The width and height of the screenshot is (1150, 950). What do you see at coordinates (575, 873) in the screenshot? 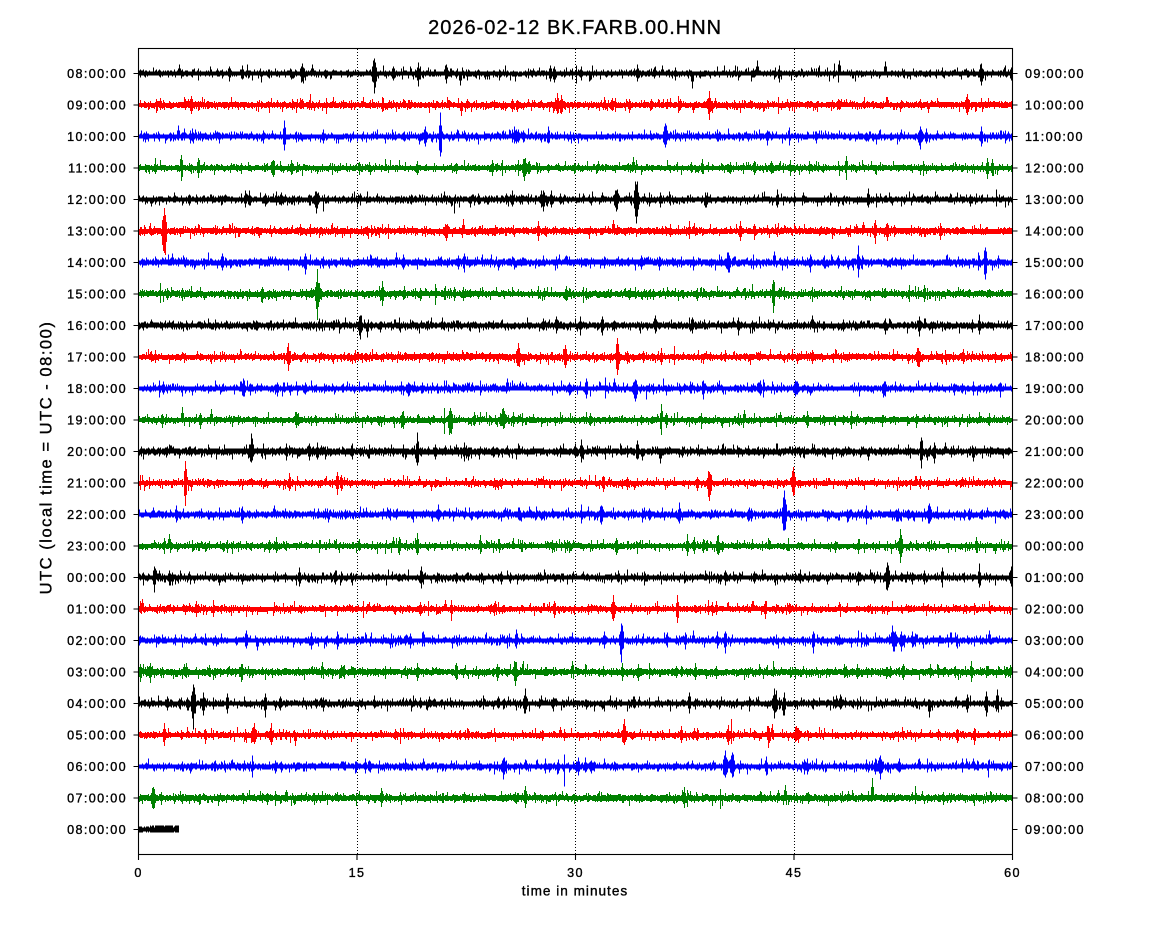
I see `svg-text: 30` at bounding box center [575, 873].